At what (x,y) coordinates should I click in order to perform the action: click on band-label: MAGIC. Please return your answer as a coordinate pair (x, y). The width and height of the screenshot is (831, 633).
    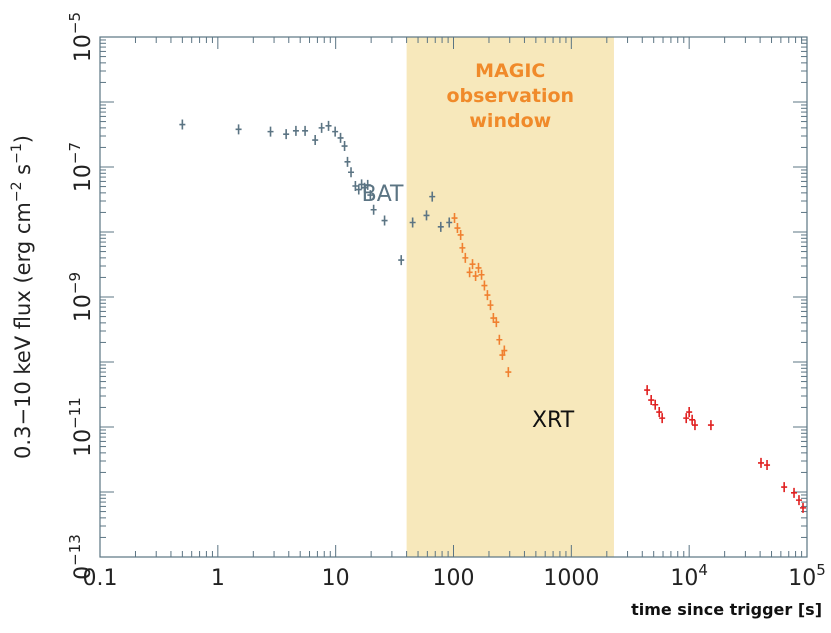
    Looking at the image, I should click on (510, 71).